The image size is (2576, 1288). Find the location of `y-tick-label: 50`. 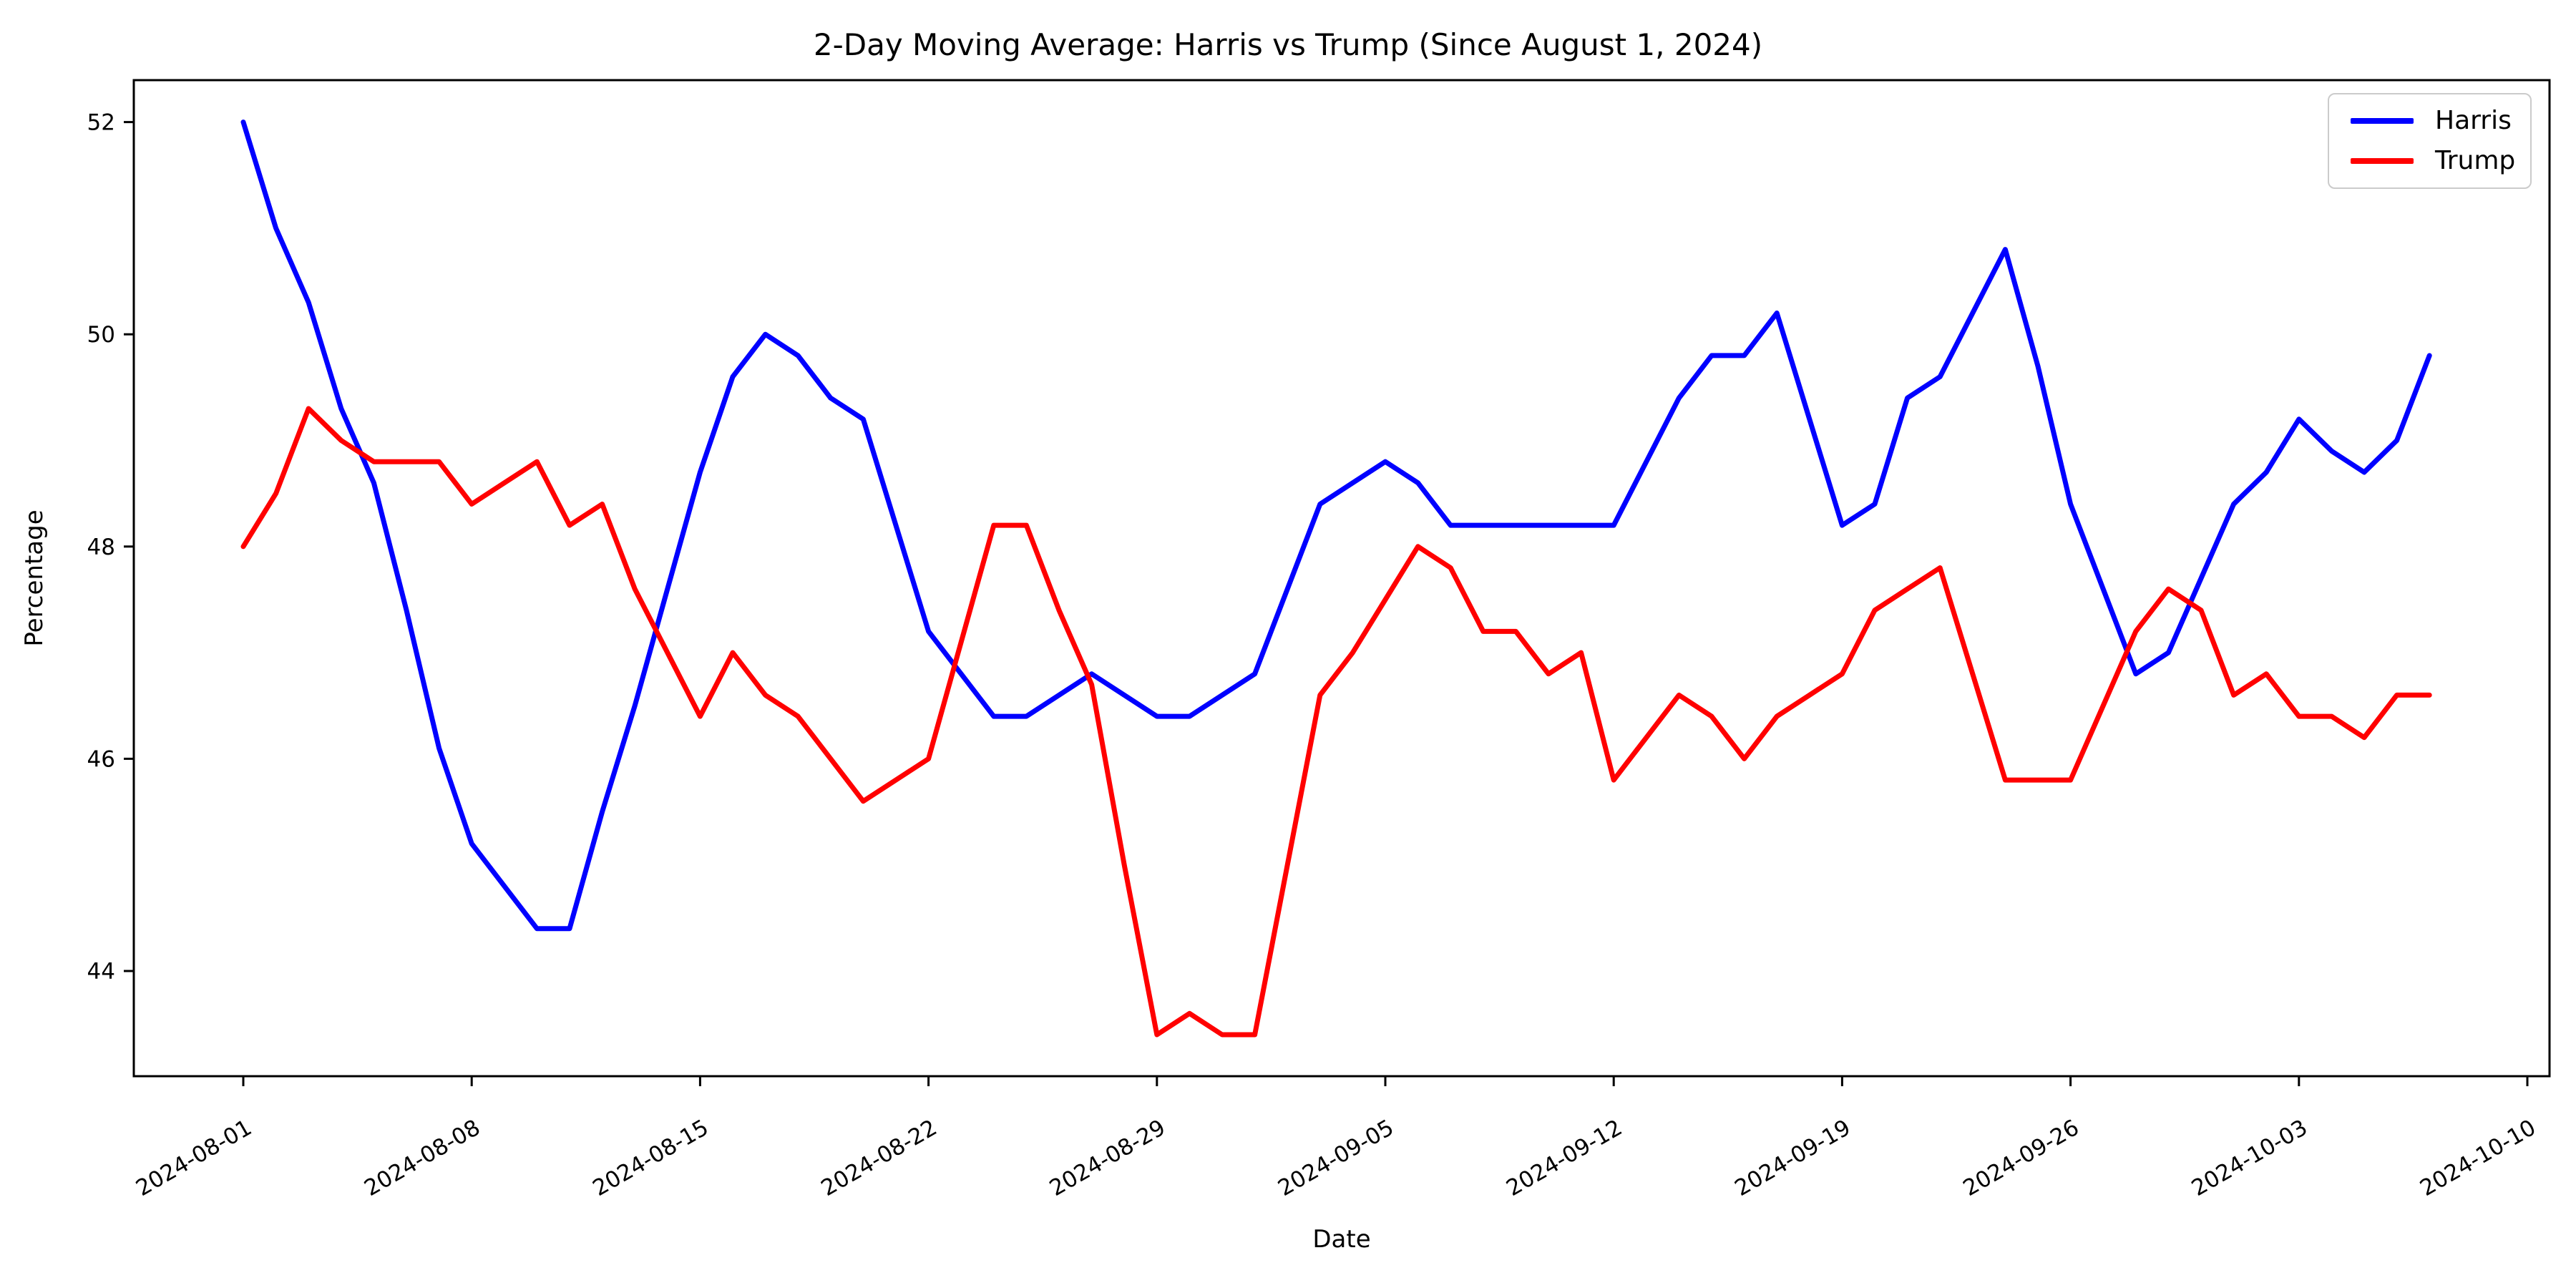

y-tick-label: 50 is located at coordinates (101, 335).